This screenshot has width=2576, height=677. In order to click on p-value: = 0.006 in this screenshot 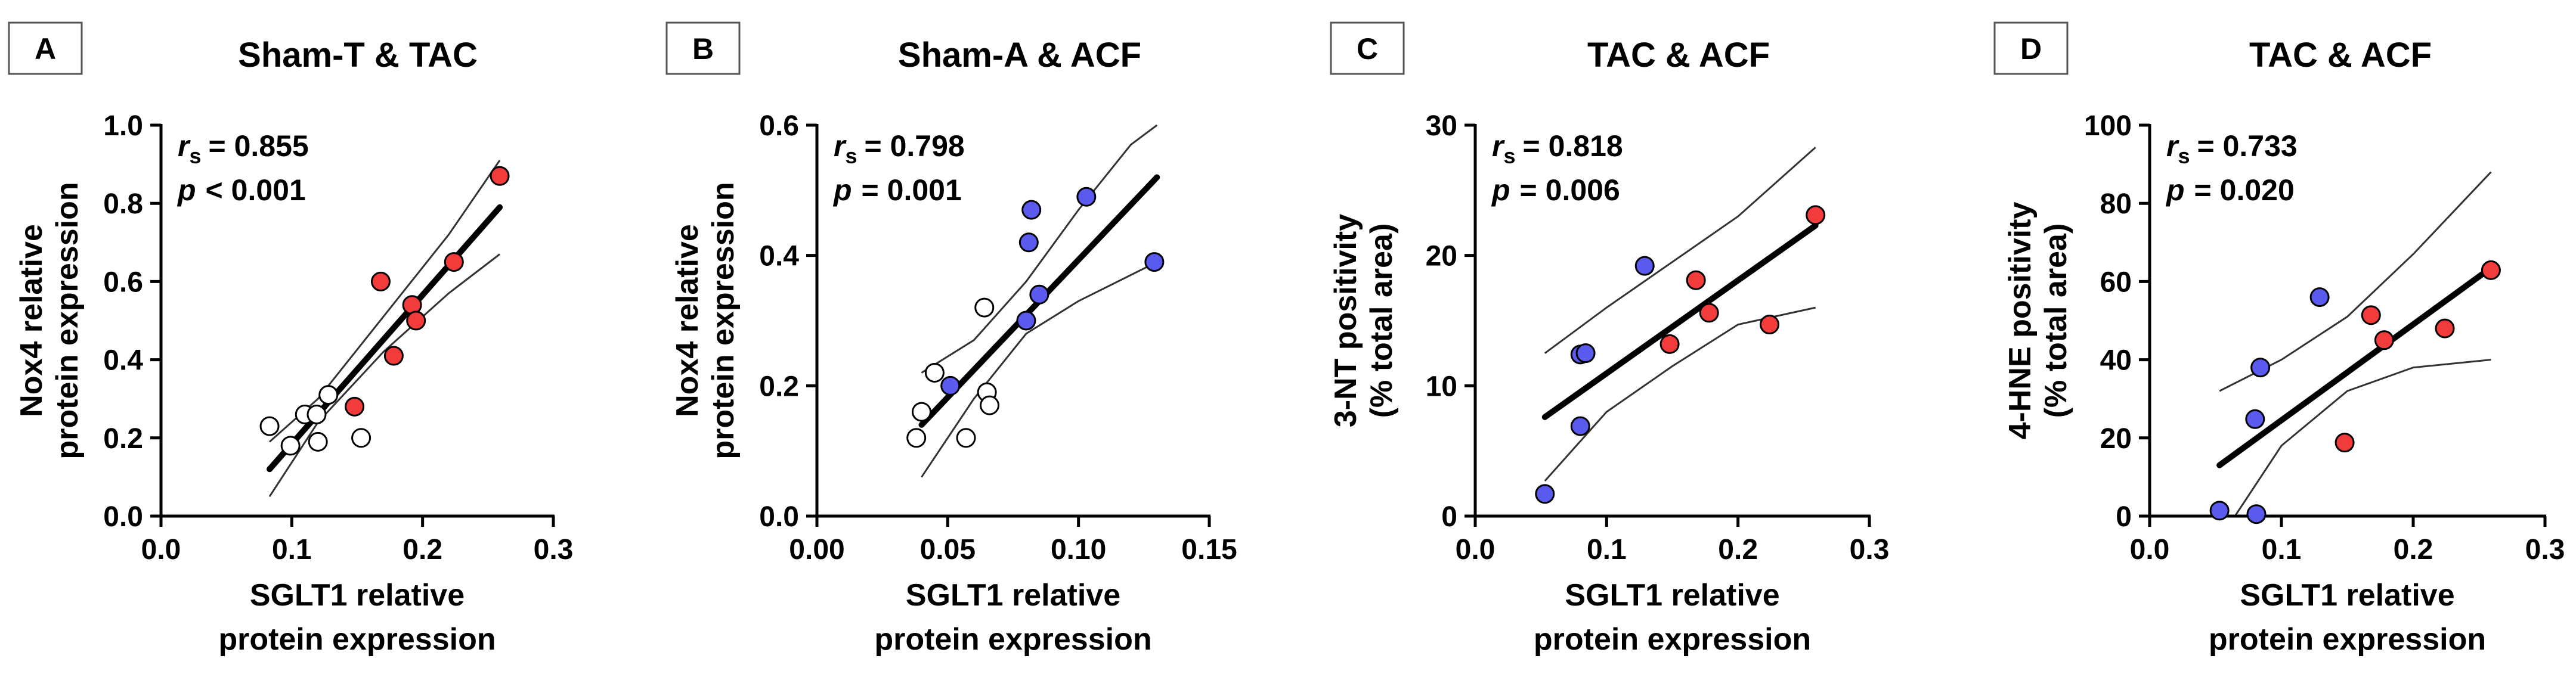, I will do `click(1570, 190)`.